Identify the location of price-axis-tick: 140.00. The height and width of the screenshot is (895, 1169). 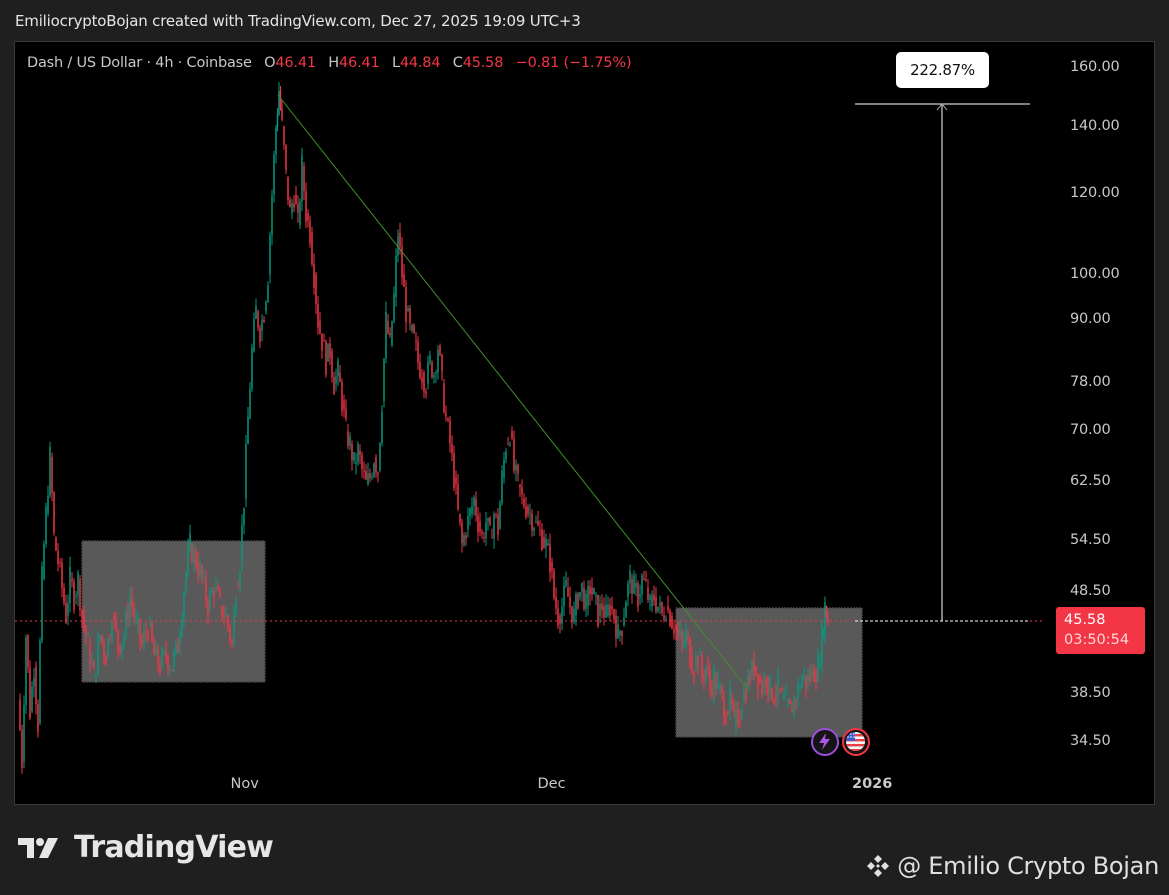
(1095, 126).